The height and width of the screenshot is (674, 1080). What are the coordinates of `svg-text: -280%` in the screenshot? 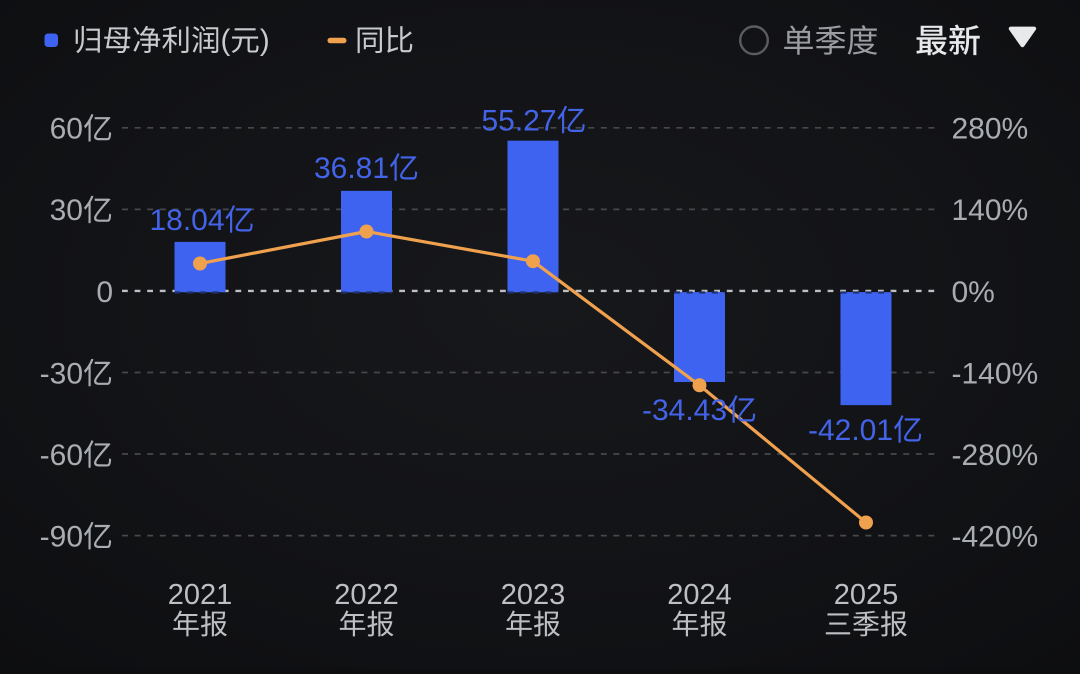 It's located at (995, 455).